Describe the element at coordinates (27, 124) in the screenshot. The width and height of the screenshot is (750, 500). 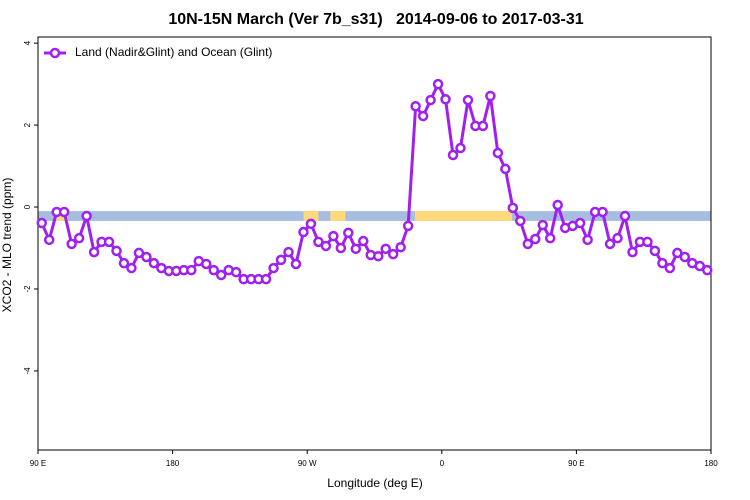
I see `y-tick-label: 2` at that location.